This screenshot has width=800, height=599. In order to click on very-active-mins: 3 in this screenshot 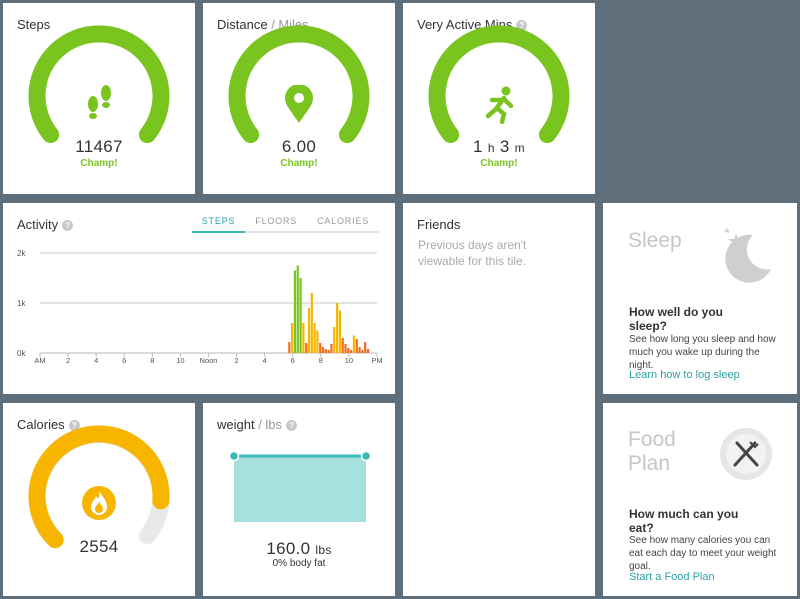, I will do `click(504, 146)`.